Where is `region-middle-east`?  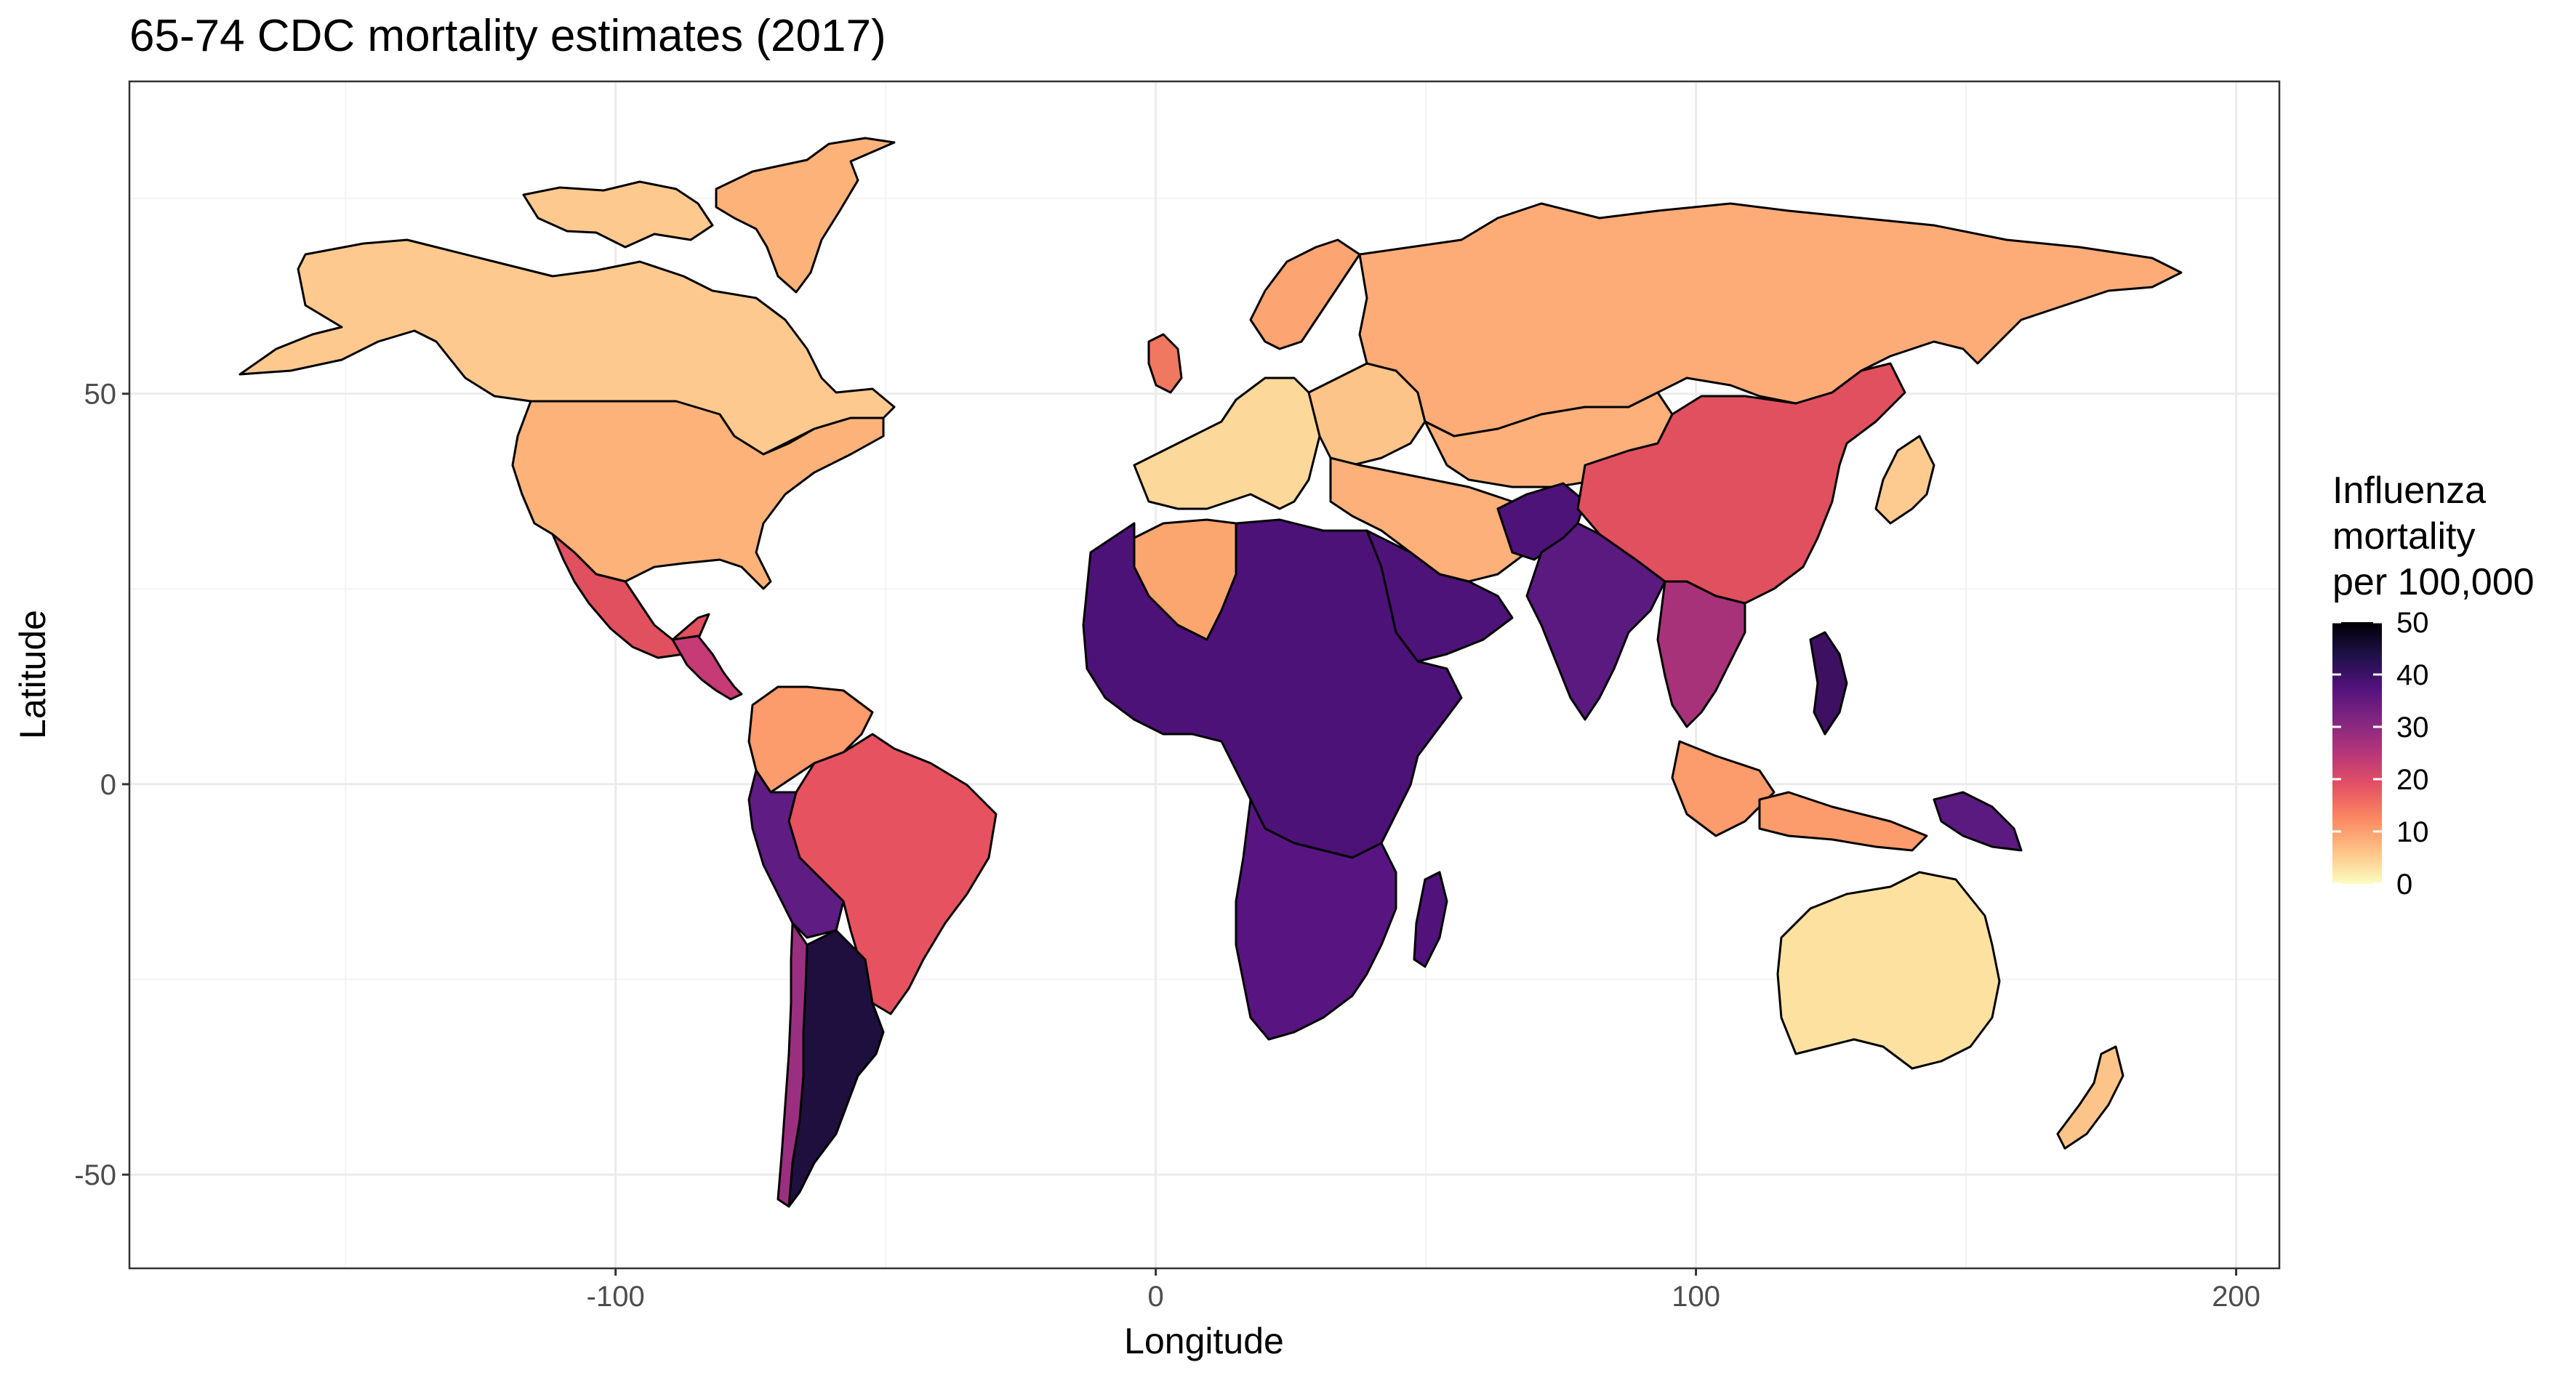
region-middle-east is located at coordinates (1432, 519).